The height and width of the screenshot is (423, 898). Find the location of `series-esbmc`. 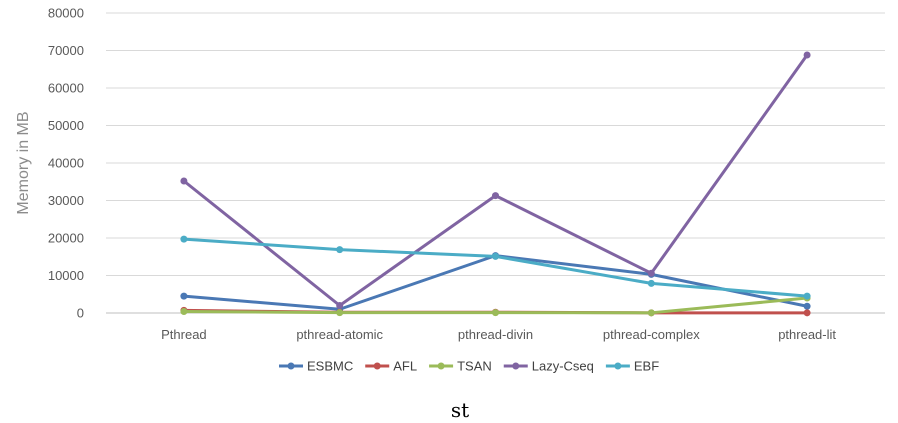

series-esbmc is located at coordinates (495, 282).